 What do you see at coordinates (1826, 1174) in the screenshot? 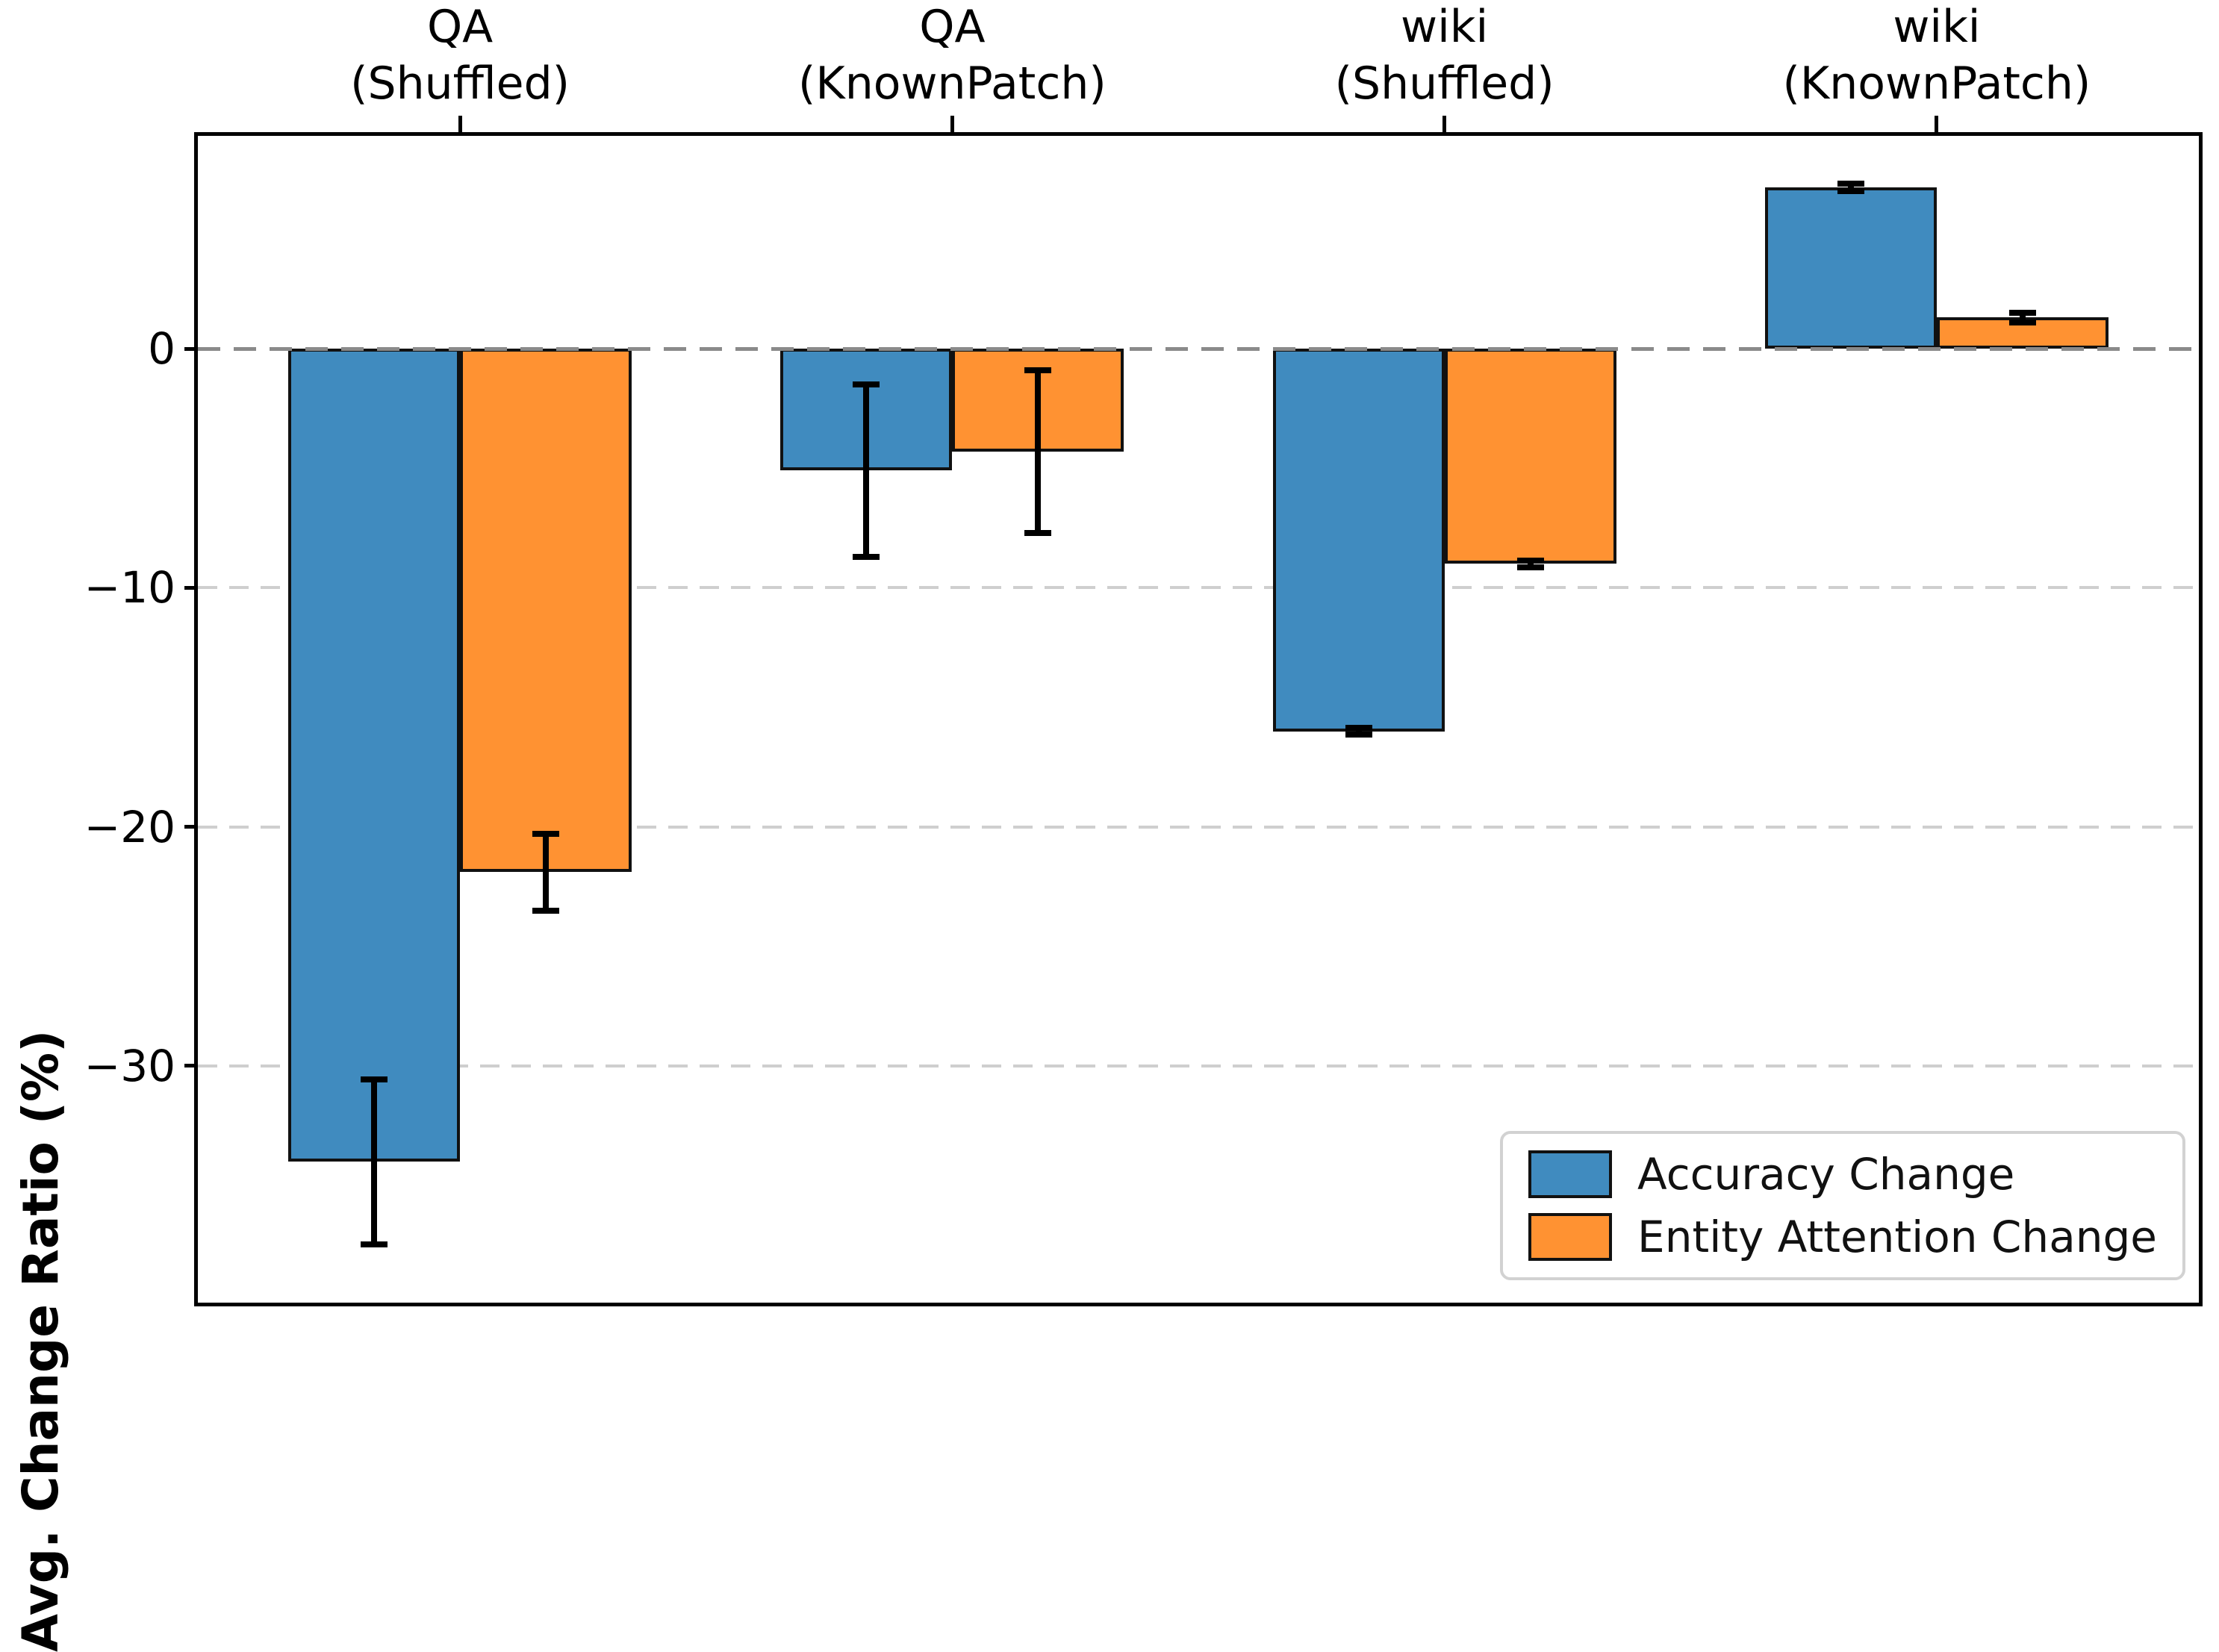
I see `legend-label: Accuracy Change` at bounding box center [1826, 1174].